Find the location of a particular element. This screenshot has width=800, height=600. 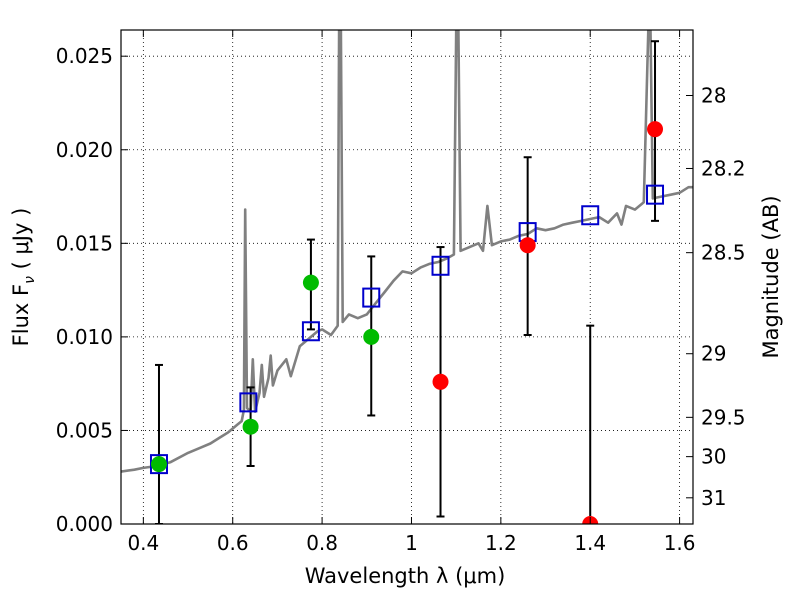

y-axis-label-unit: ( μJy ) is located at coordinates (21, 242).